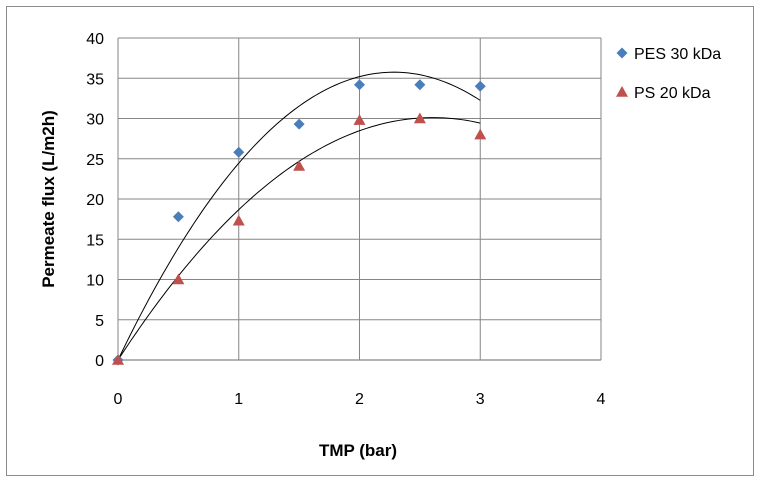 Image resolution: width=764 pixels, height=482 pixels. Describe the element at coordinates (95, 160) in the screenshot. I see `y-tick-label: 25` at that location.